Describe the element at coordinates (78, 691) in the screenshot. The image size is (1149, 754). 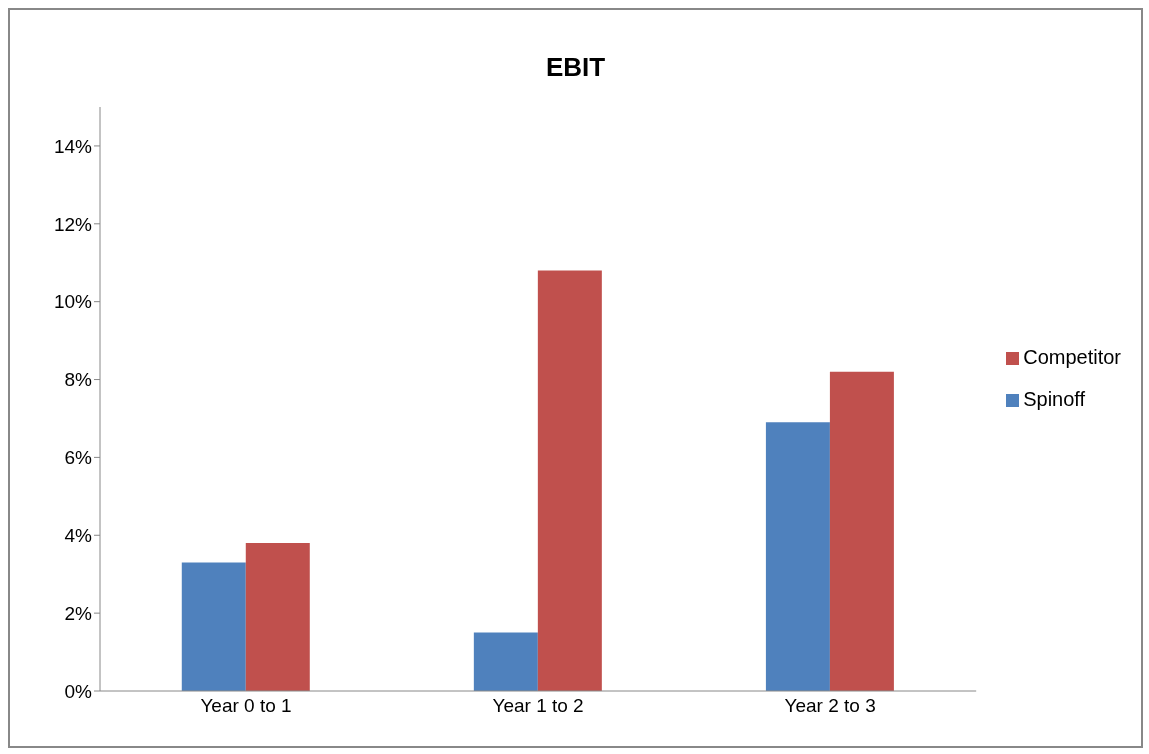
I see `y-tick-label: 0%` at that location.